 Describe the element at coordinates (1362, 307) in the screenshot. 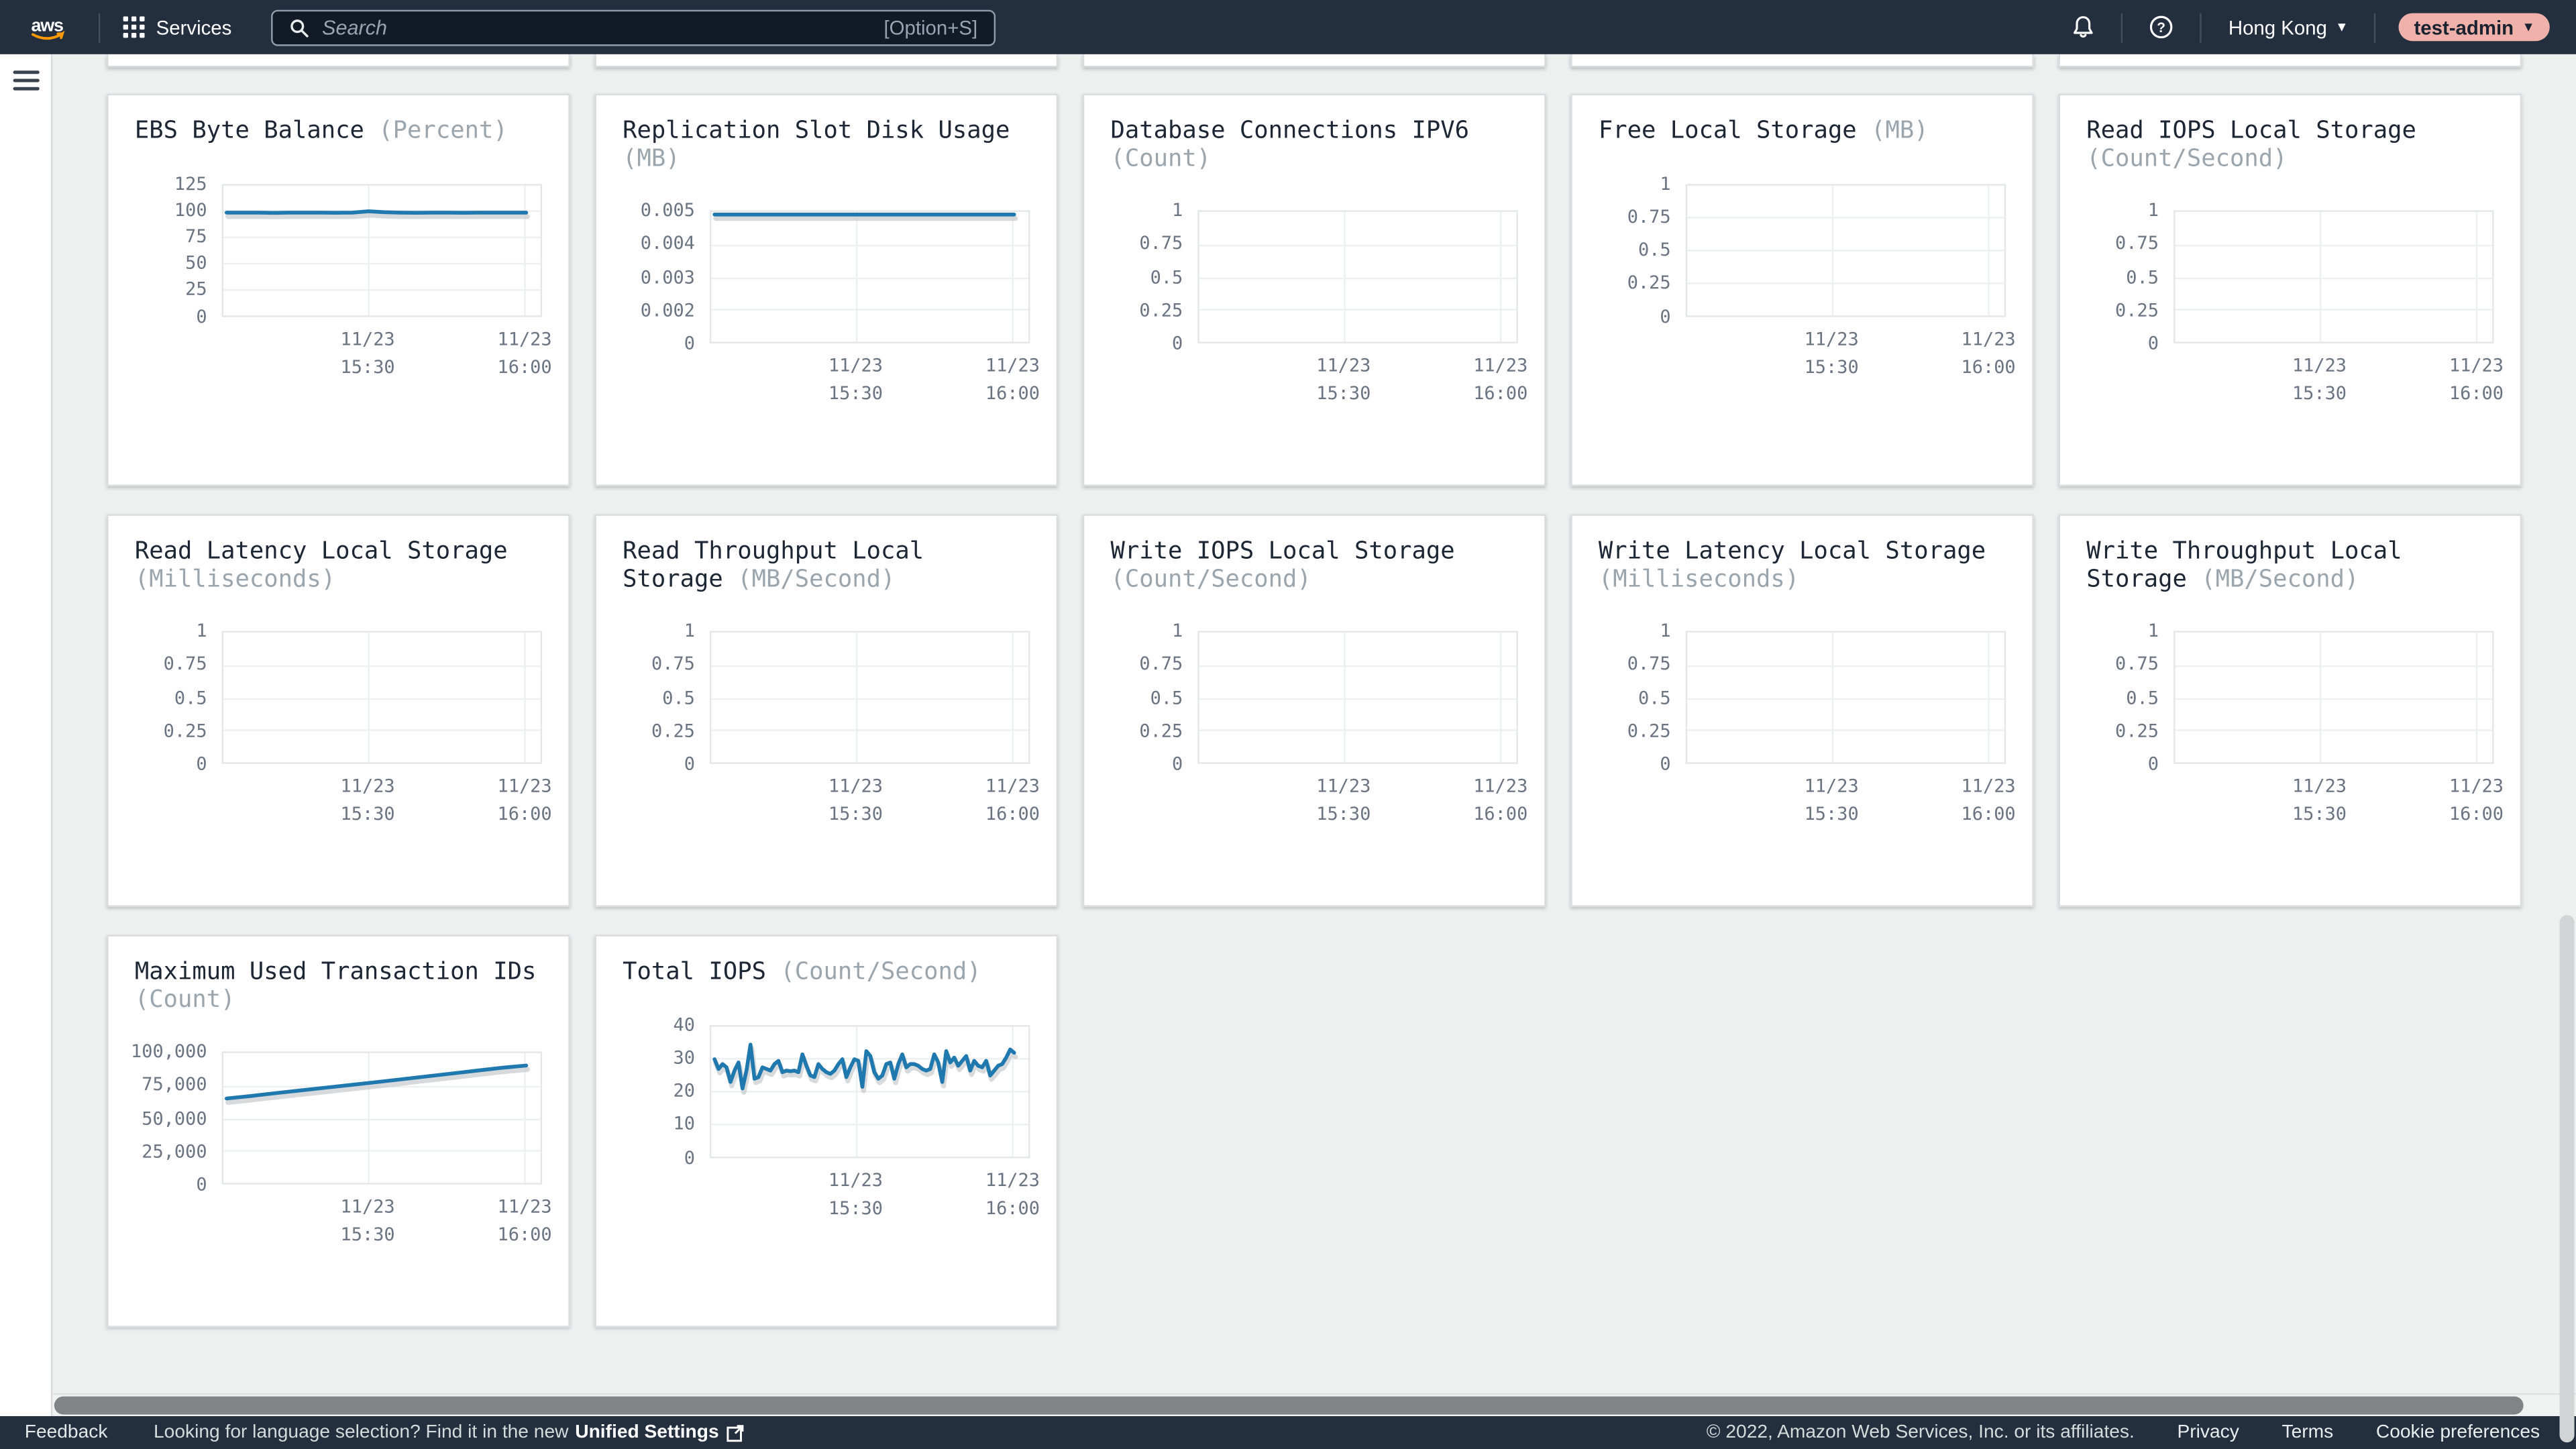

I see `chart-plot-area: 11/23 15:30 11/23 16:00` at that location.